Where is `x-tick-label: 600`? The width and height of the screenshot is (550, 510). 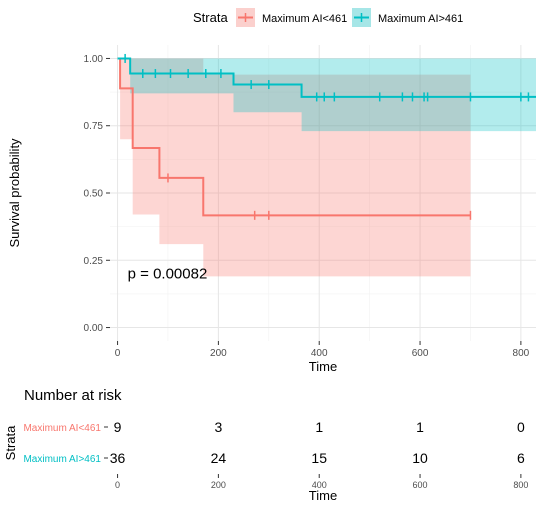
x-tick-label: 600 is located at coordinates (420, 353).